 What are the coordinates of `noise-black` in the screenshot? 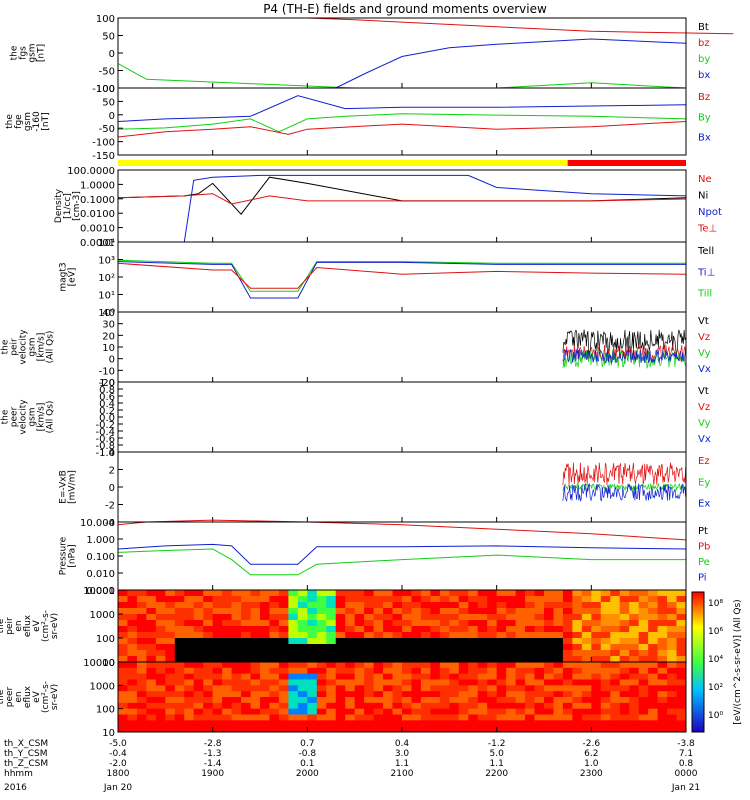 It's located at (624, 341).